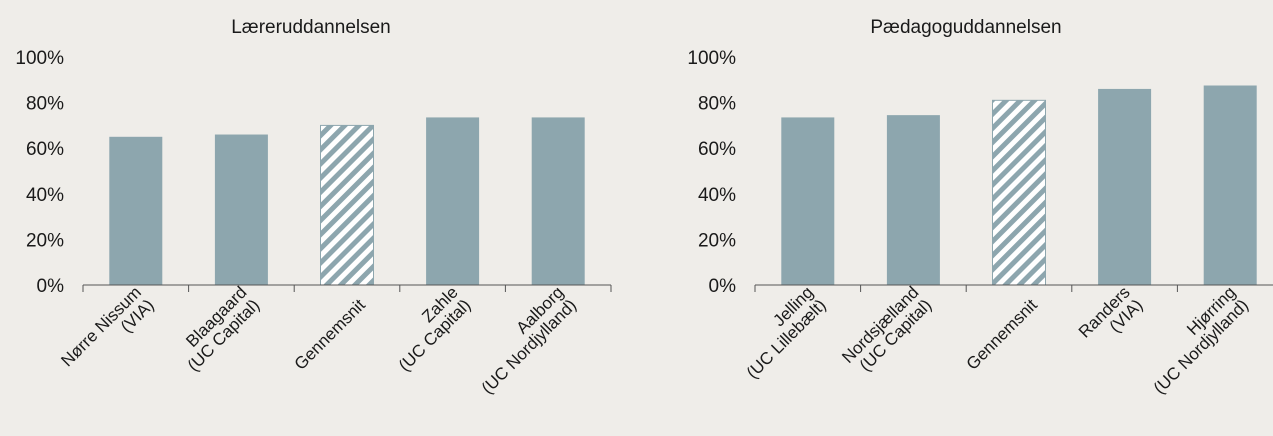 The image size is (1273, 436). I want to click on x-tick-label: Blaagaard(UC Capital), so click(217, 329).